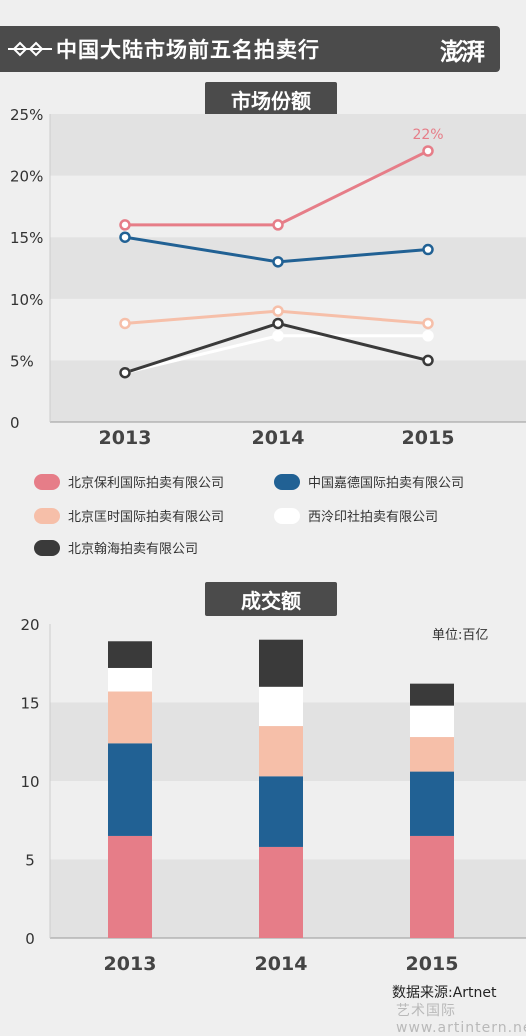 The height and width of the screenshot is (1036, 526). I want to click on section-title-market-share: 市场份额, so click(271, 99).